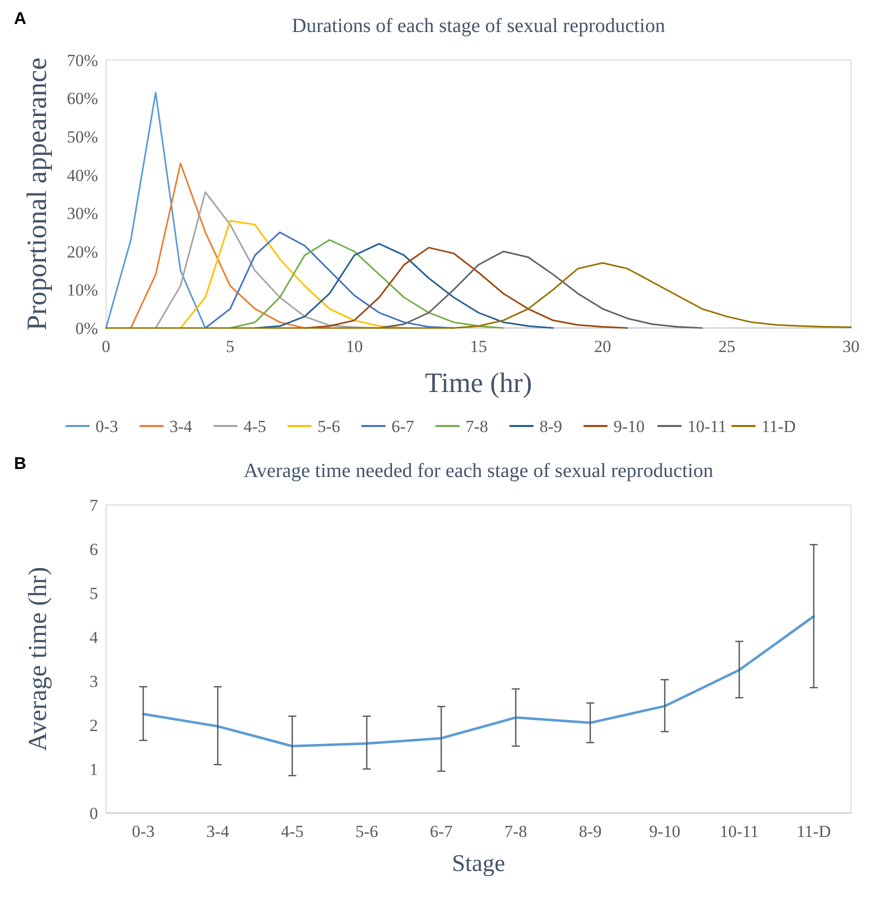  I want to click on legend-label: 10-11, so click(707, 426).